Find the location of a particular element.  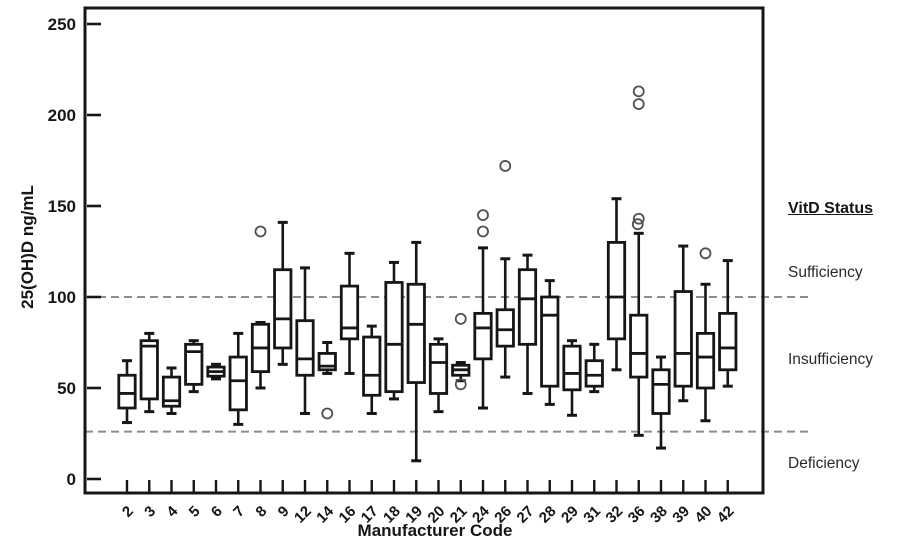

x-tick-label: 14 is located at coordinates (325, 514).